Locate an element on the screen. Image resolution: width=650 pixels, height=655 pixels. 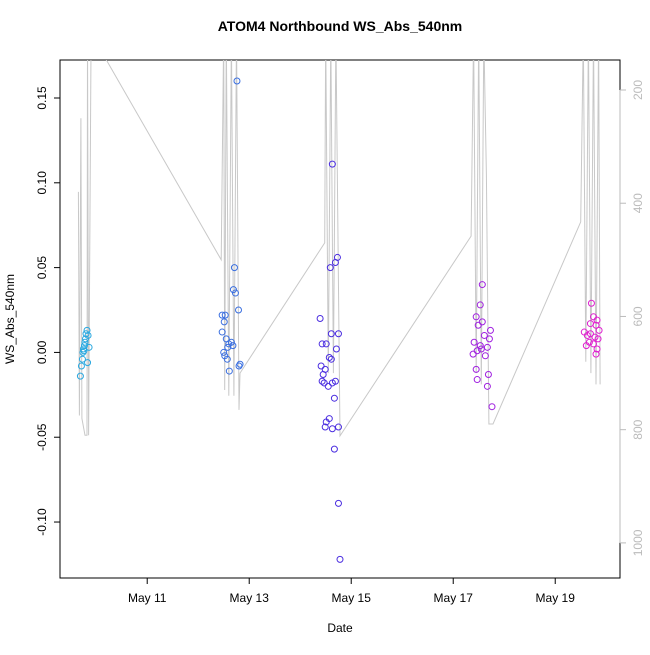
y-tick-label: 0.10 is located at coordinates (42, 183).